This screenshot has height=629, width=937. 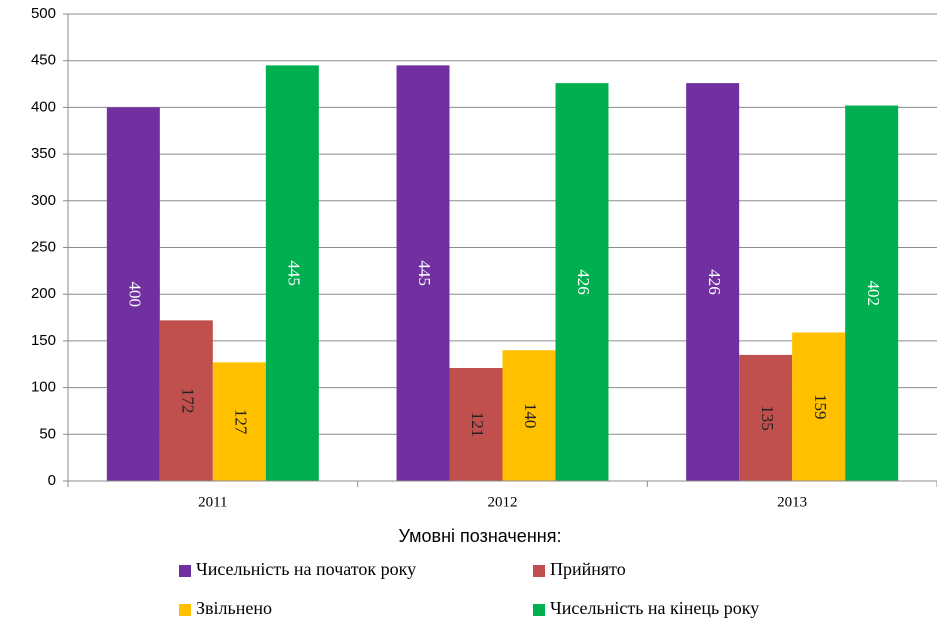 What do you see at coordinates (306, 569) in the screenshot?
I see `legend-label: Чисельність на початок року` at bounding box center [306, 569].